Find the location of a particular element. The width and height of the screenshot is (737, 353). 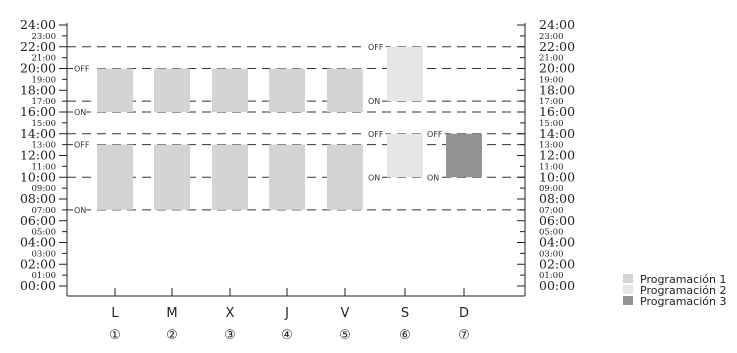

left-tick-label: 11:00 is located at coordinates (44, 167).